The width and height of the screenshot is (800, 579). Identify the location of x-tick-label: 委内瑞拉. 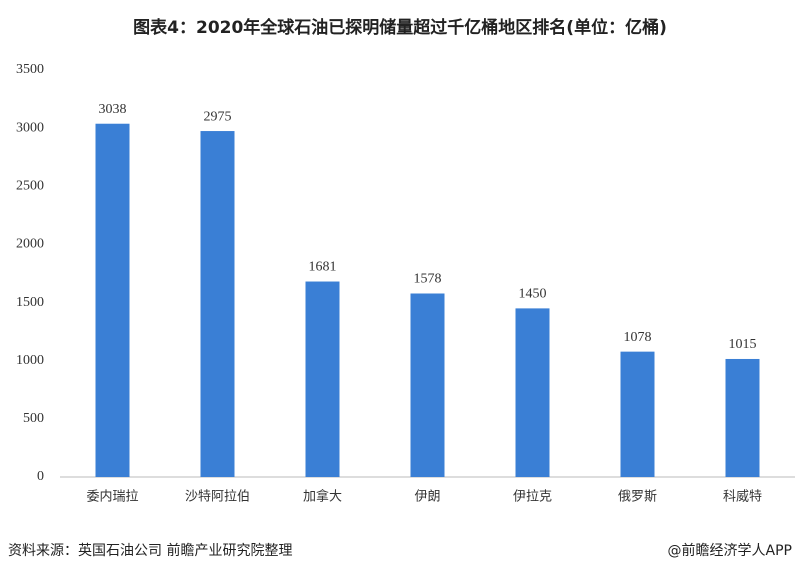
(112, 497).